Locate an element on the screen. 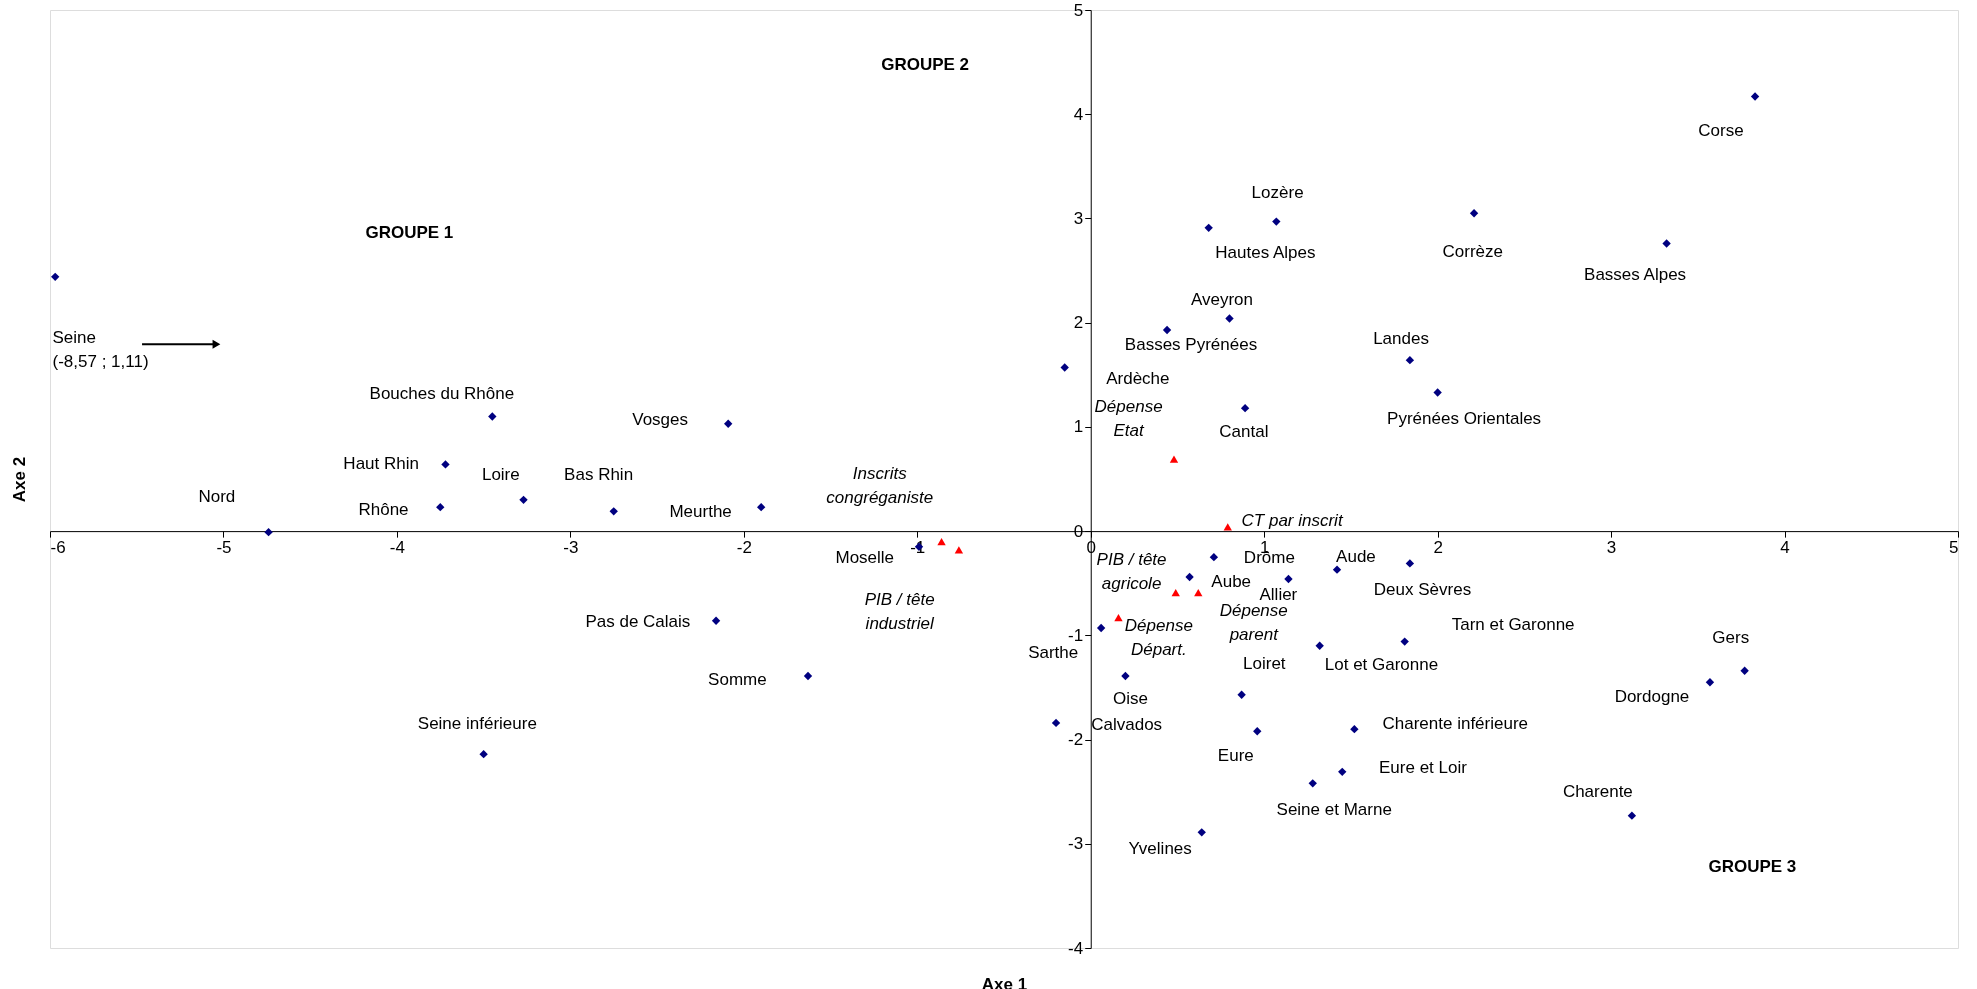 The height and width of the screenshot is (989, 1977). annotation: GROUPE 1 is located at coordinates (409, 233).